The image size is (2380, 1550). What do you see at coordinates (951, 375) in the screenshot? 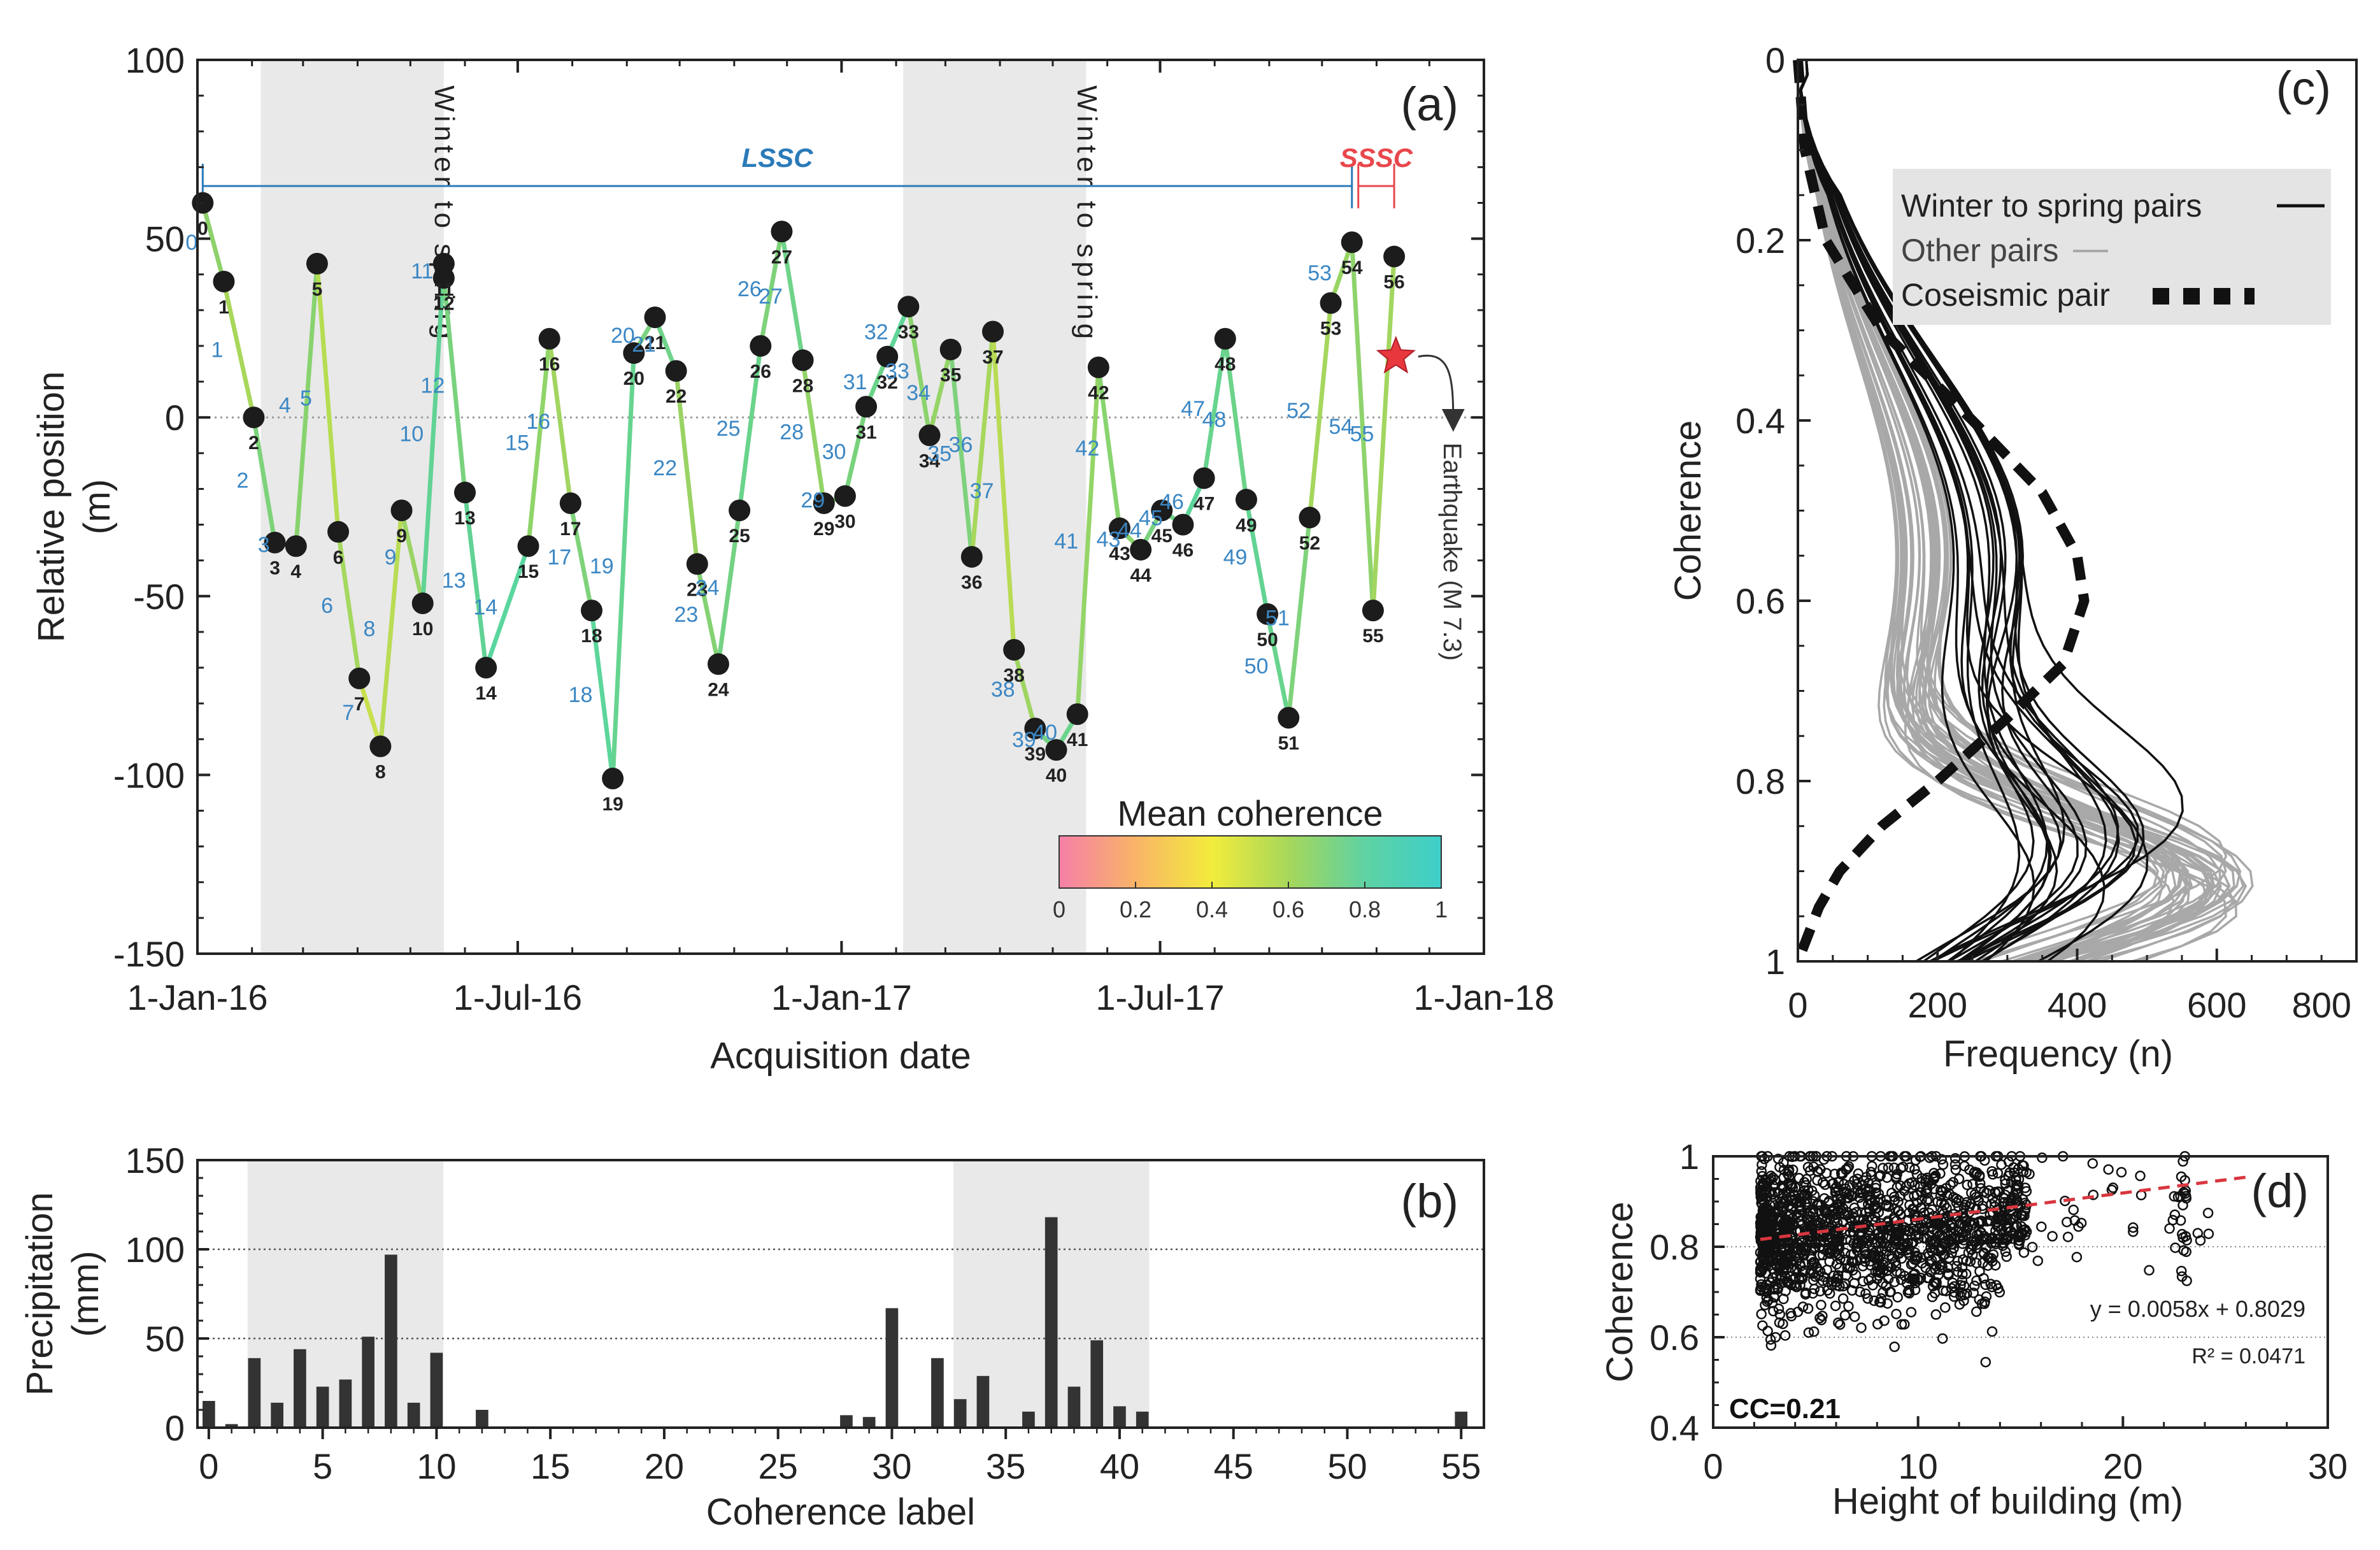
I see `point-label-35: 35` at bounding box center [951, 375].